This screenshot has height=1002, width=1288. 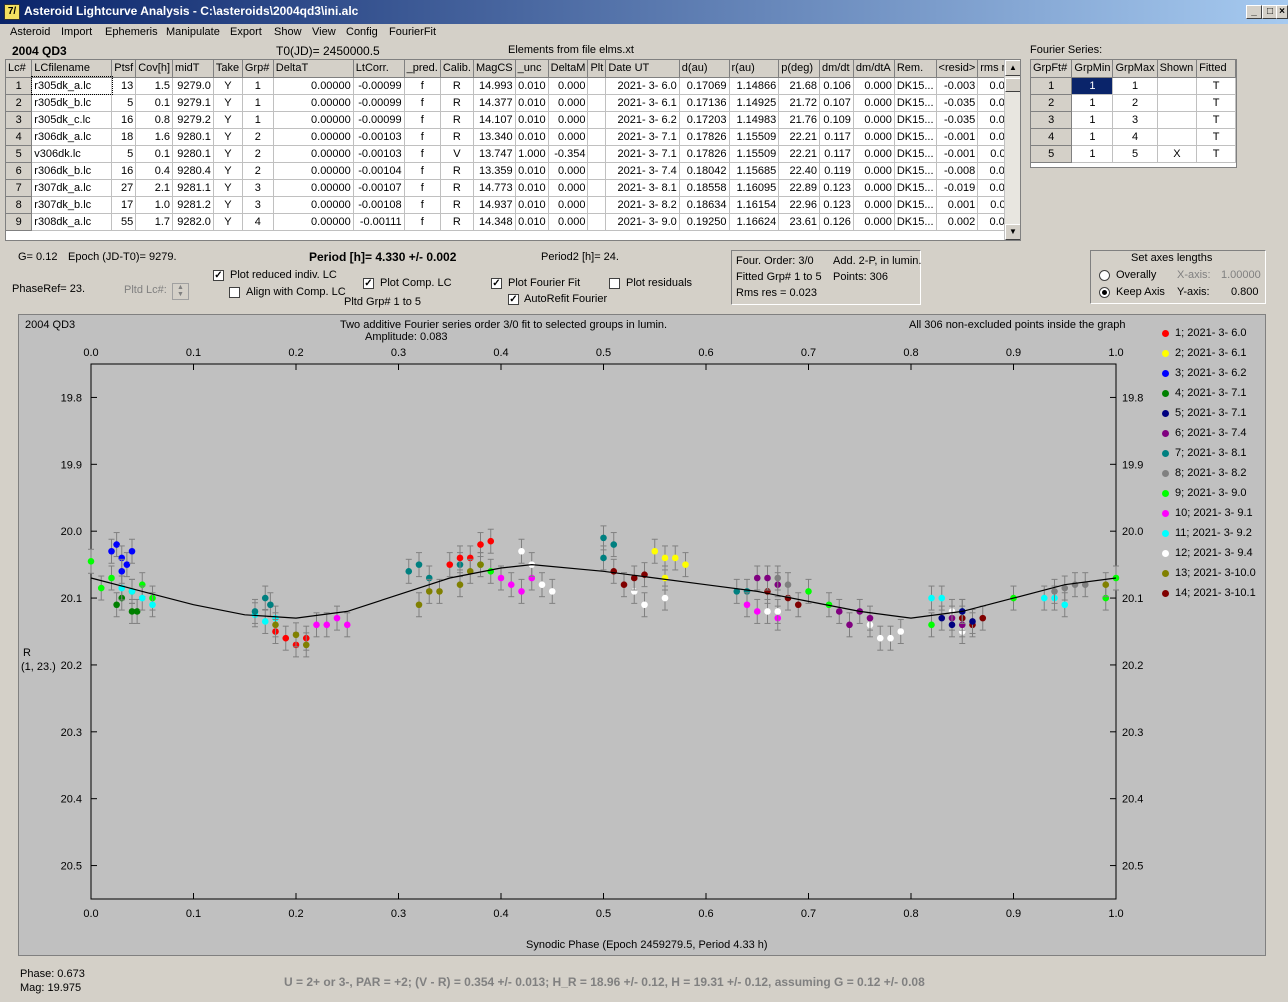 I want to click on lc-table-cell: v306dk.lc, so click(x=72, y=154).